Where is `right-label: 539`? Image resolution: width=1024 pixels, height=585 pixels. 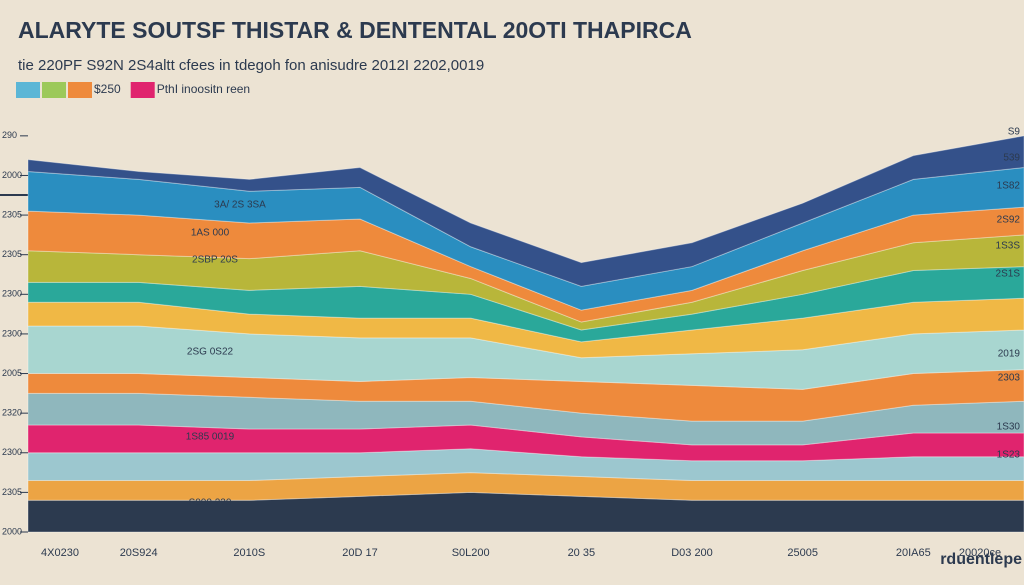 right-label: 539 is located at coordinates (1011, 158).